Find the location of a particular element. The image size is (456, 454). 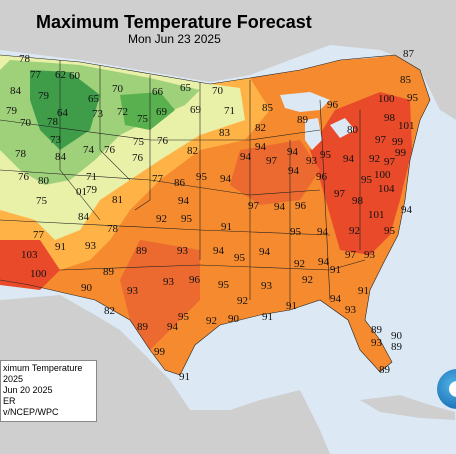

temperature-label: 65 is located at coordinates (186, 88).